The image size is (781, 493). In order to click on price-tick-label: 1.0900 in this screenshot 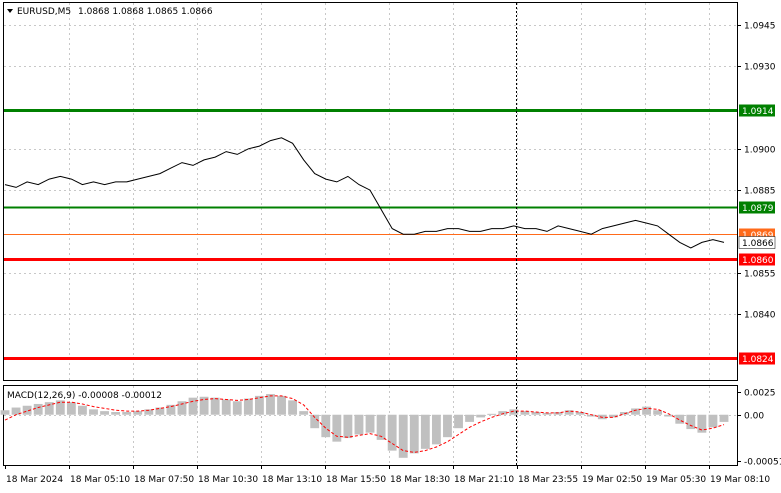, I will do `click(760, 151)`.